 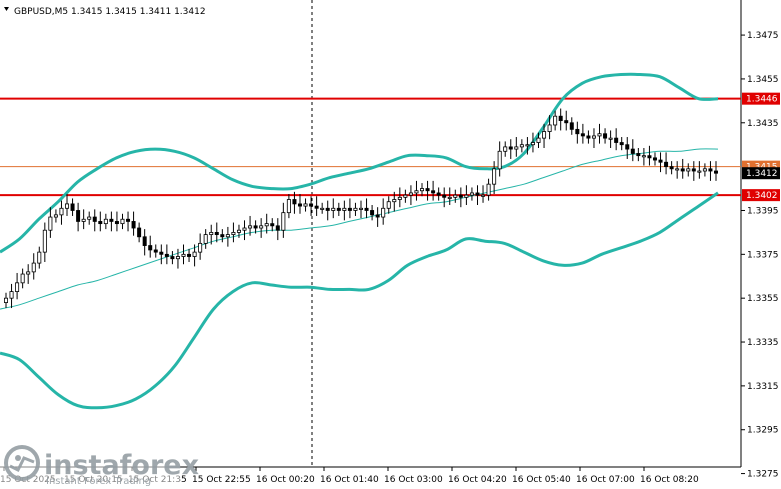 I want to click on time-tick-label: 16 Oct 03:00, so click(x=413, y=480).